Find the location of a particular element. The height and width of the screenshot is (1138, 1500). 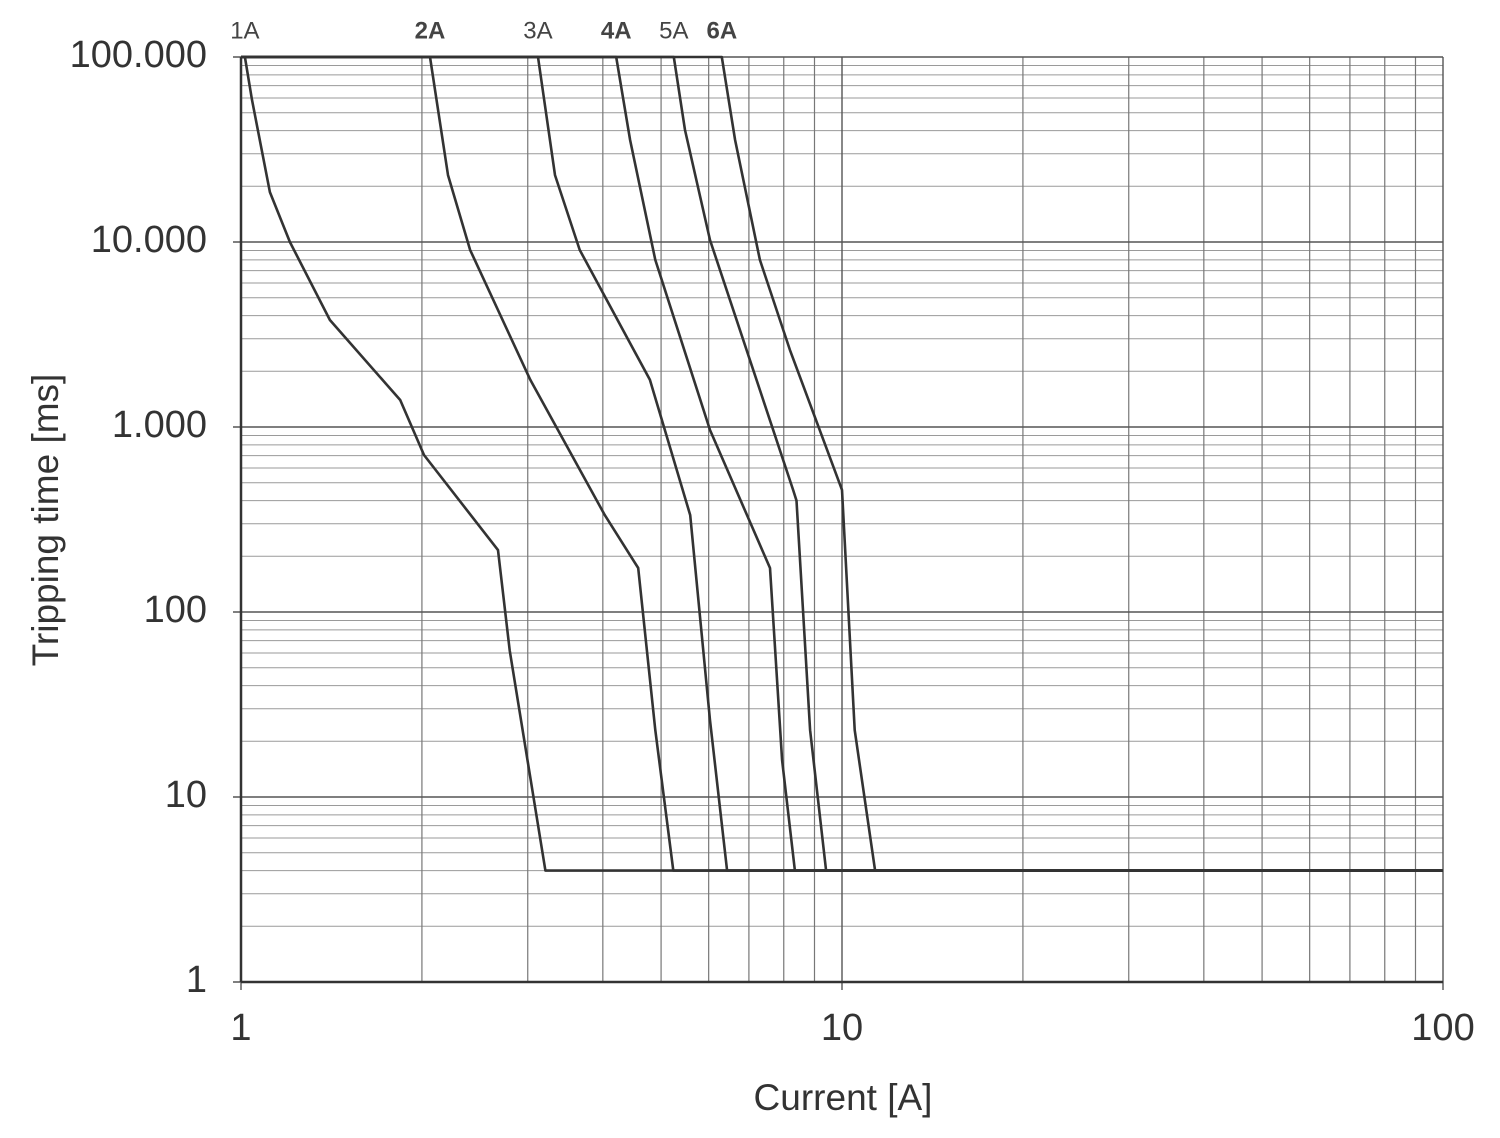

x-tick-label: 1 is located at coordinates (240, 1028).